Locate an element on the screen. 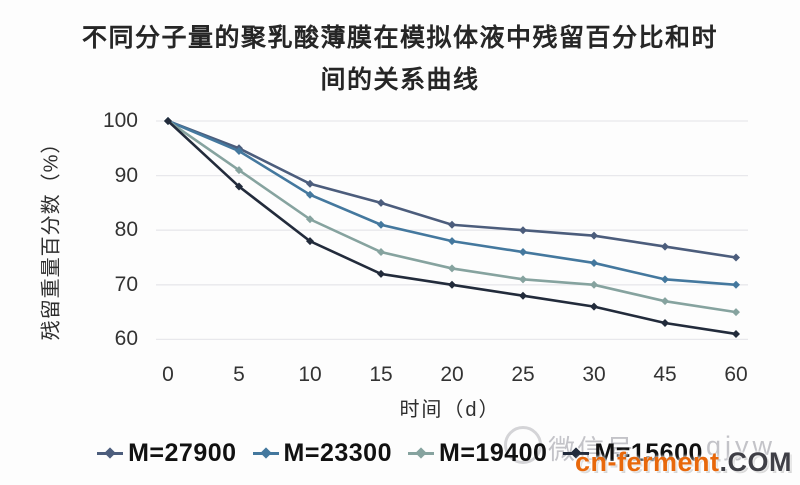 The height and width of the screenshot is (485, 800). legend-item-3: M=15600 is located at coordinates (632, 453).